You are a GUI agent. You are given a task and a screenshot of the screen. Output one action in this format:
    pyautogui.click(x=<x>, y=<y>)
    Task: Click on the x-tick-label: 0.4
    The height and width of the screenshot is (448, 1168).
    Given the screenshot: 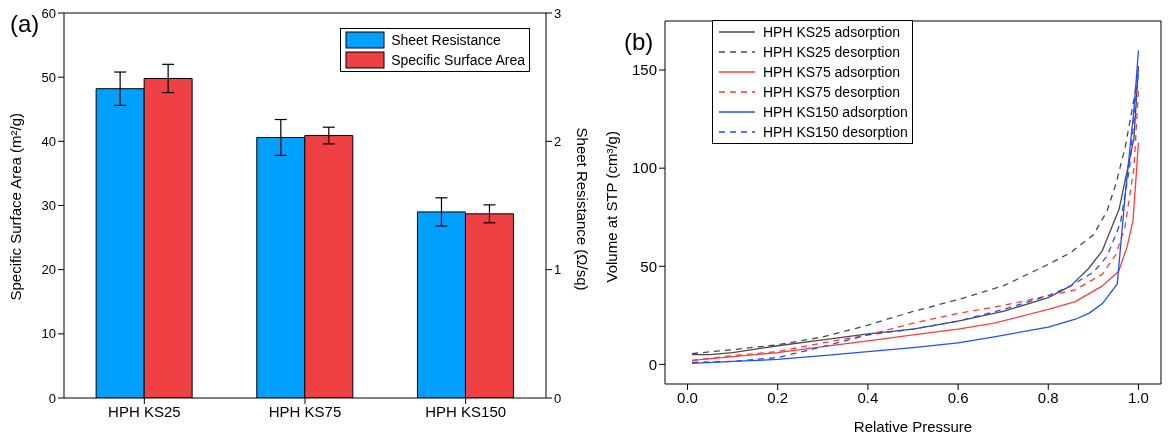 What is the action you would take?
    pyautogui.click(x=868, y=397)
    